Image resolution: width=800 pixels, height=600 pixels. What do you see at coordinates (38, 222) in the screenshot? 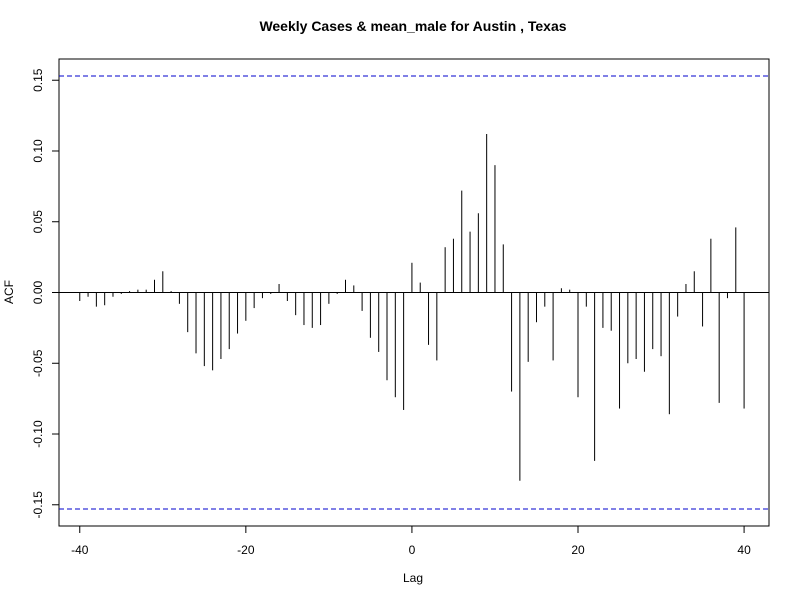
I see `y-tick-label: 0.05` at bounding box center [38, 222].